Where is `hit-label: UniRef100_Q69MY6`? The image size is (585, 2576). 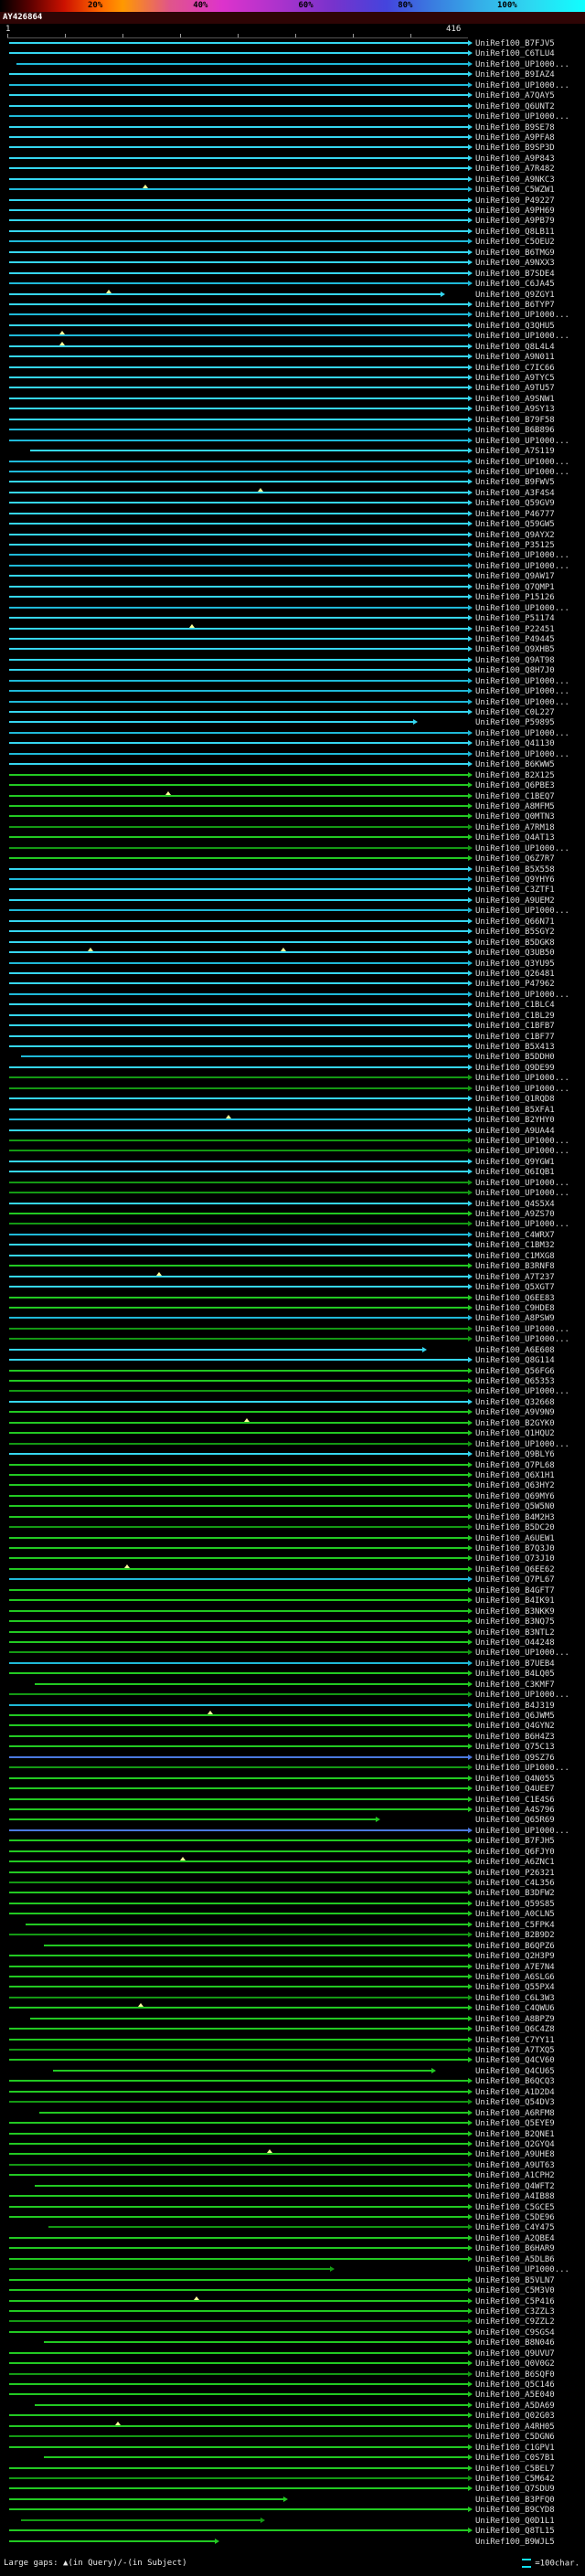 hit-label: UniRef100_Q69MY6 is located at coordinates (515, 1496).